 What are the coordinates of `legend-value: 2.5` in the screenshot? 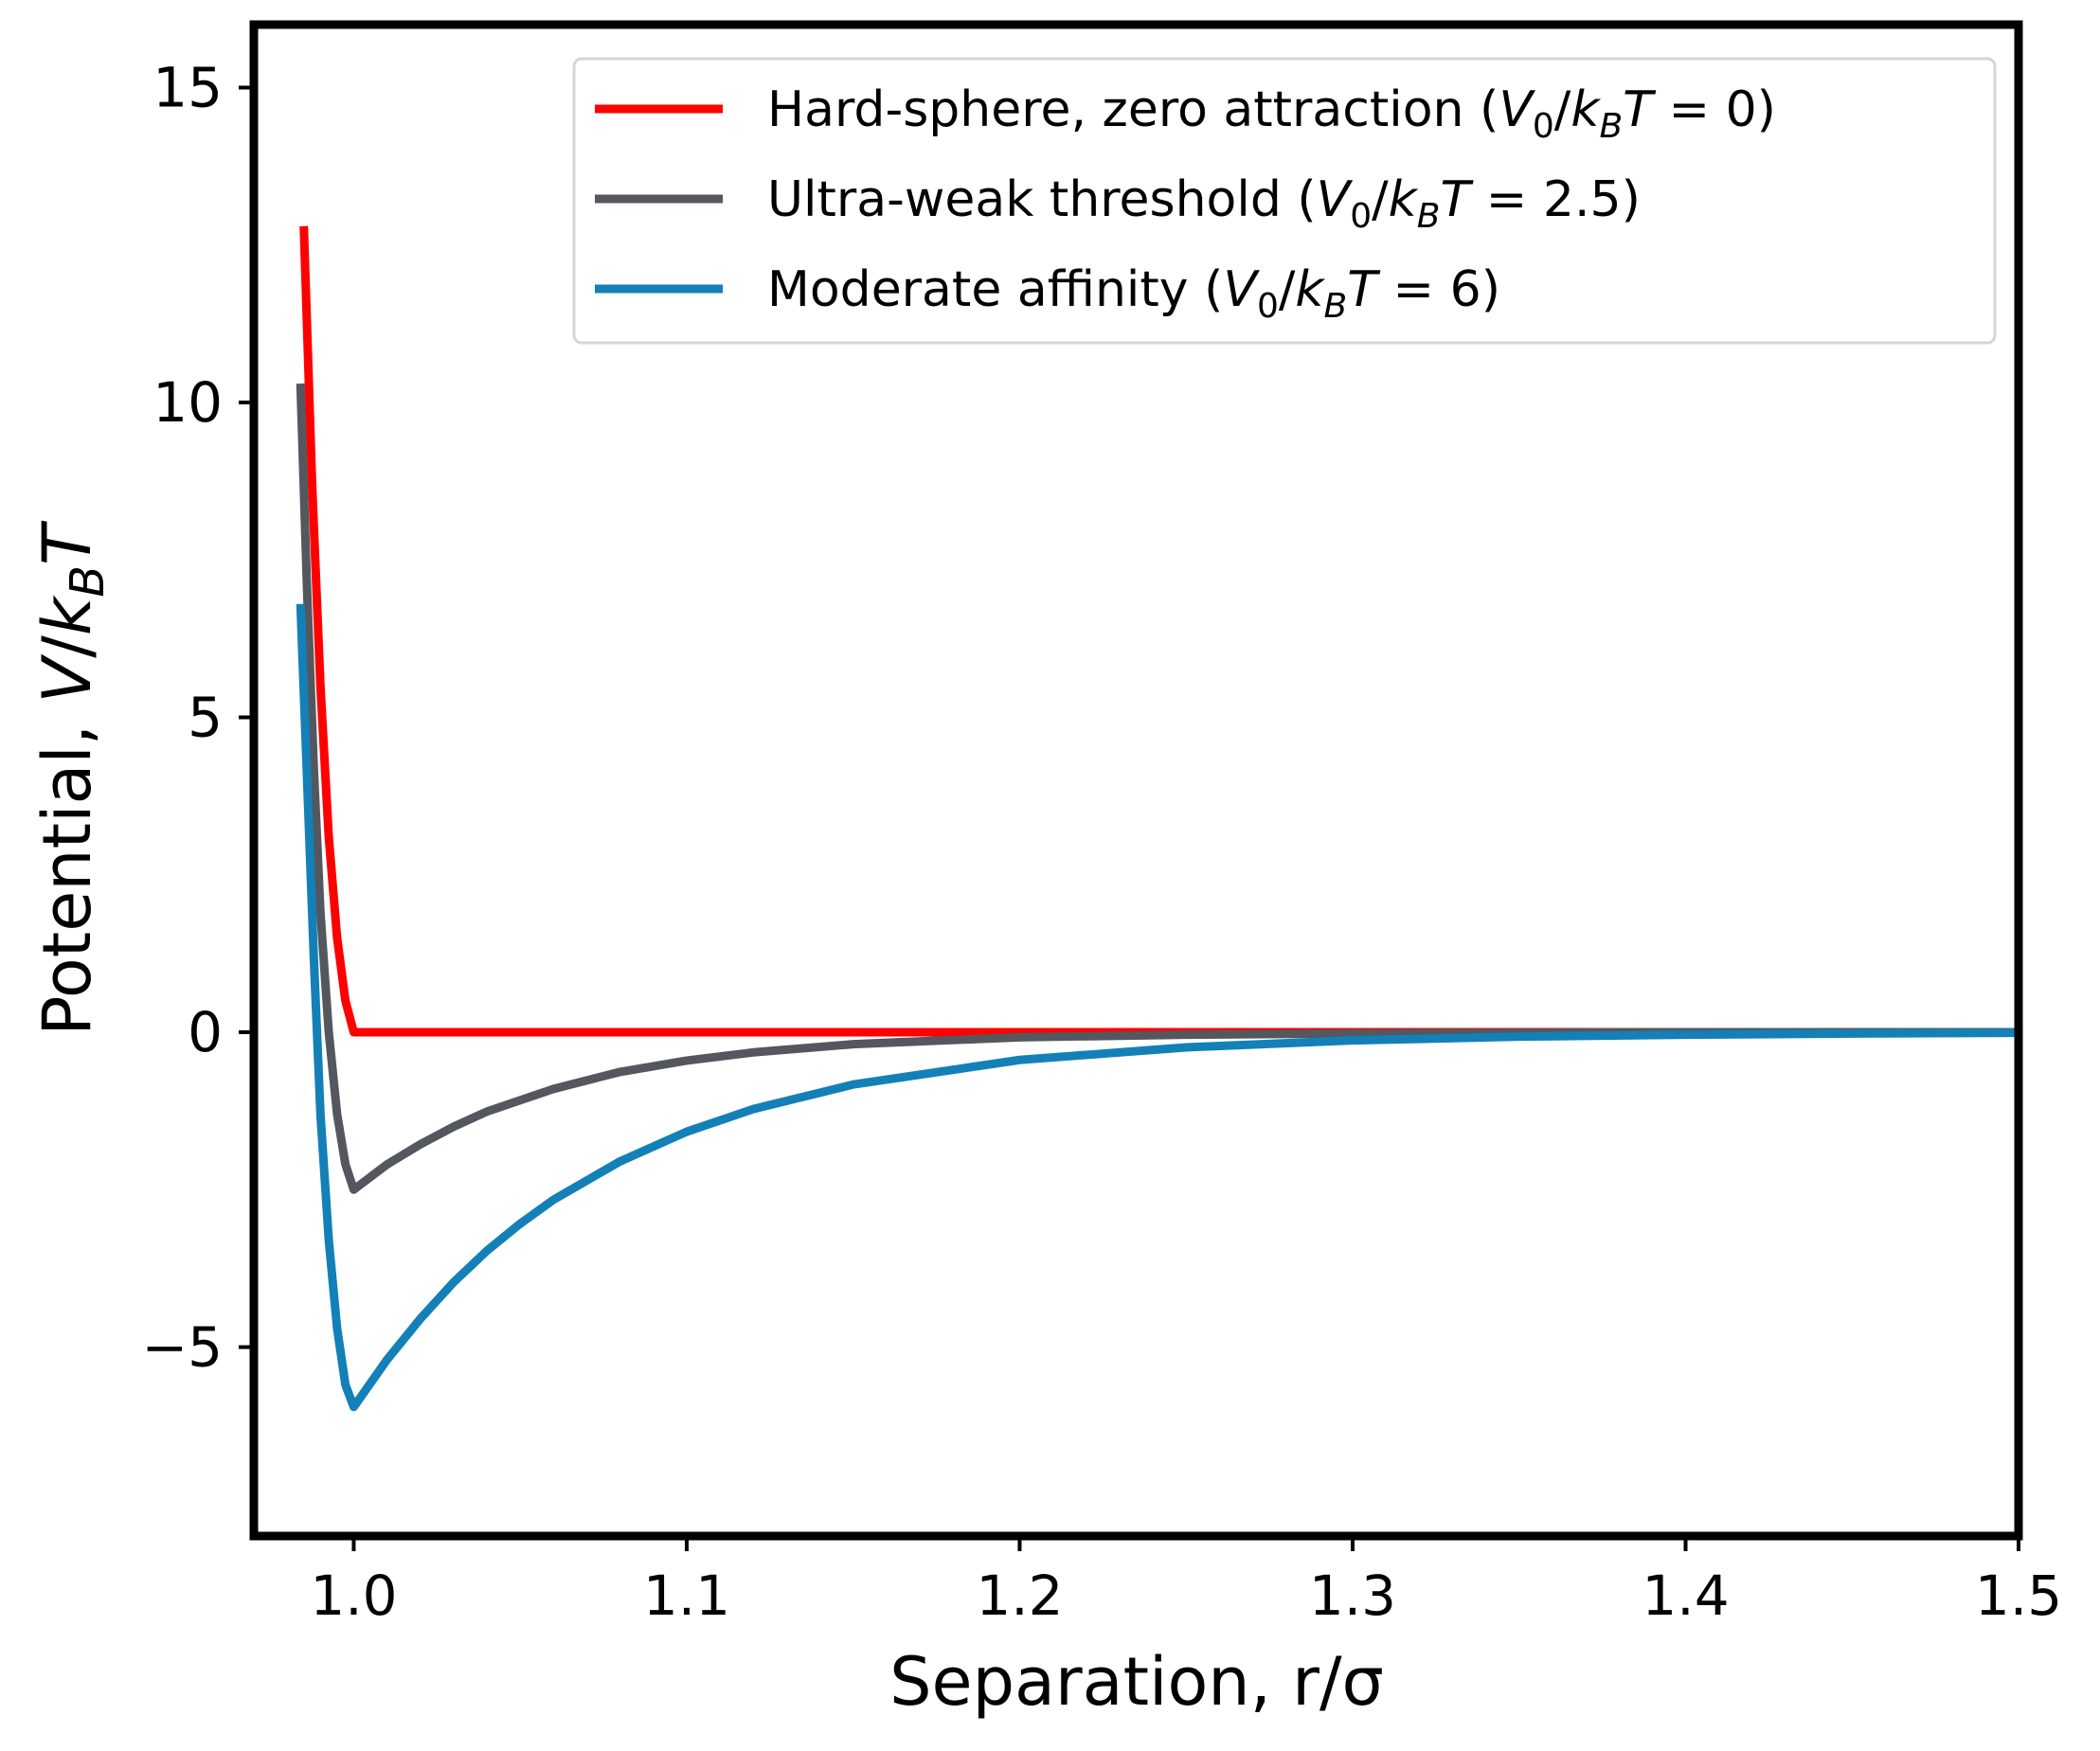 It's located at (1582, 199).